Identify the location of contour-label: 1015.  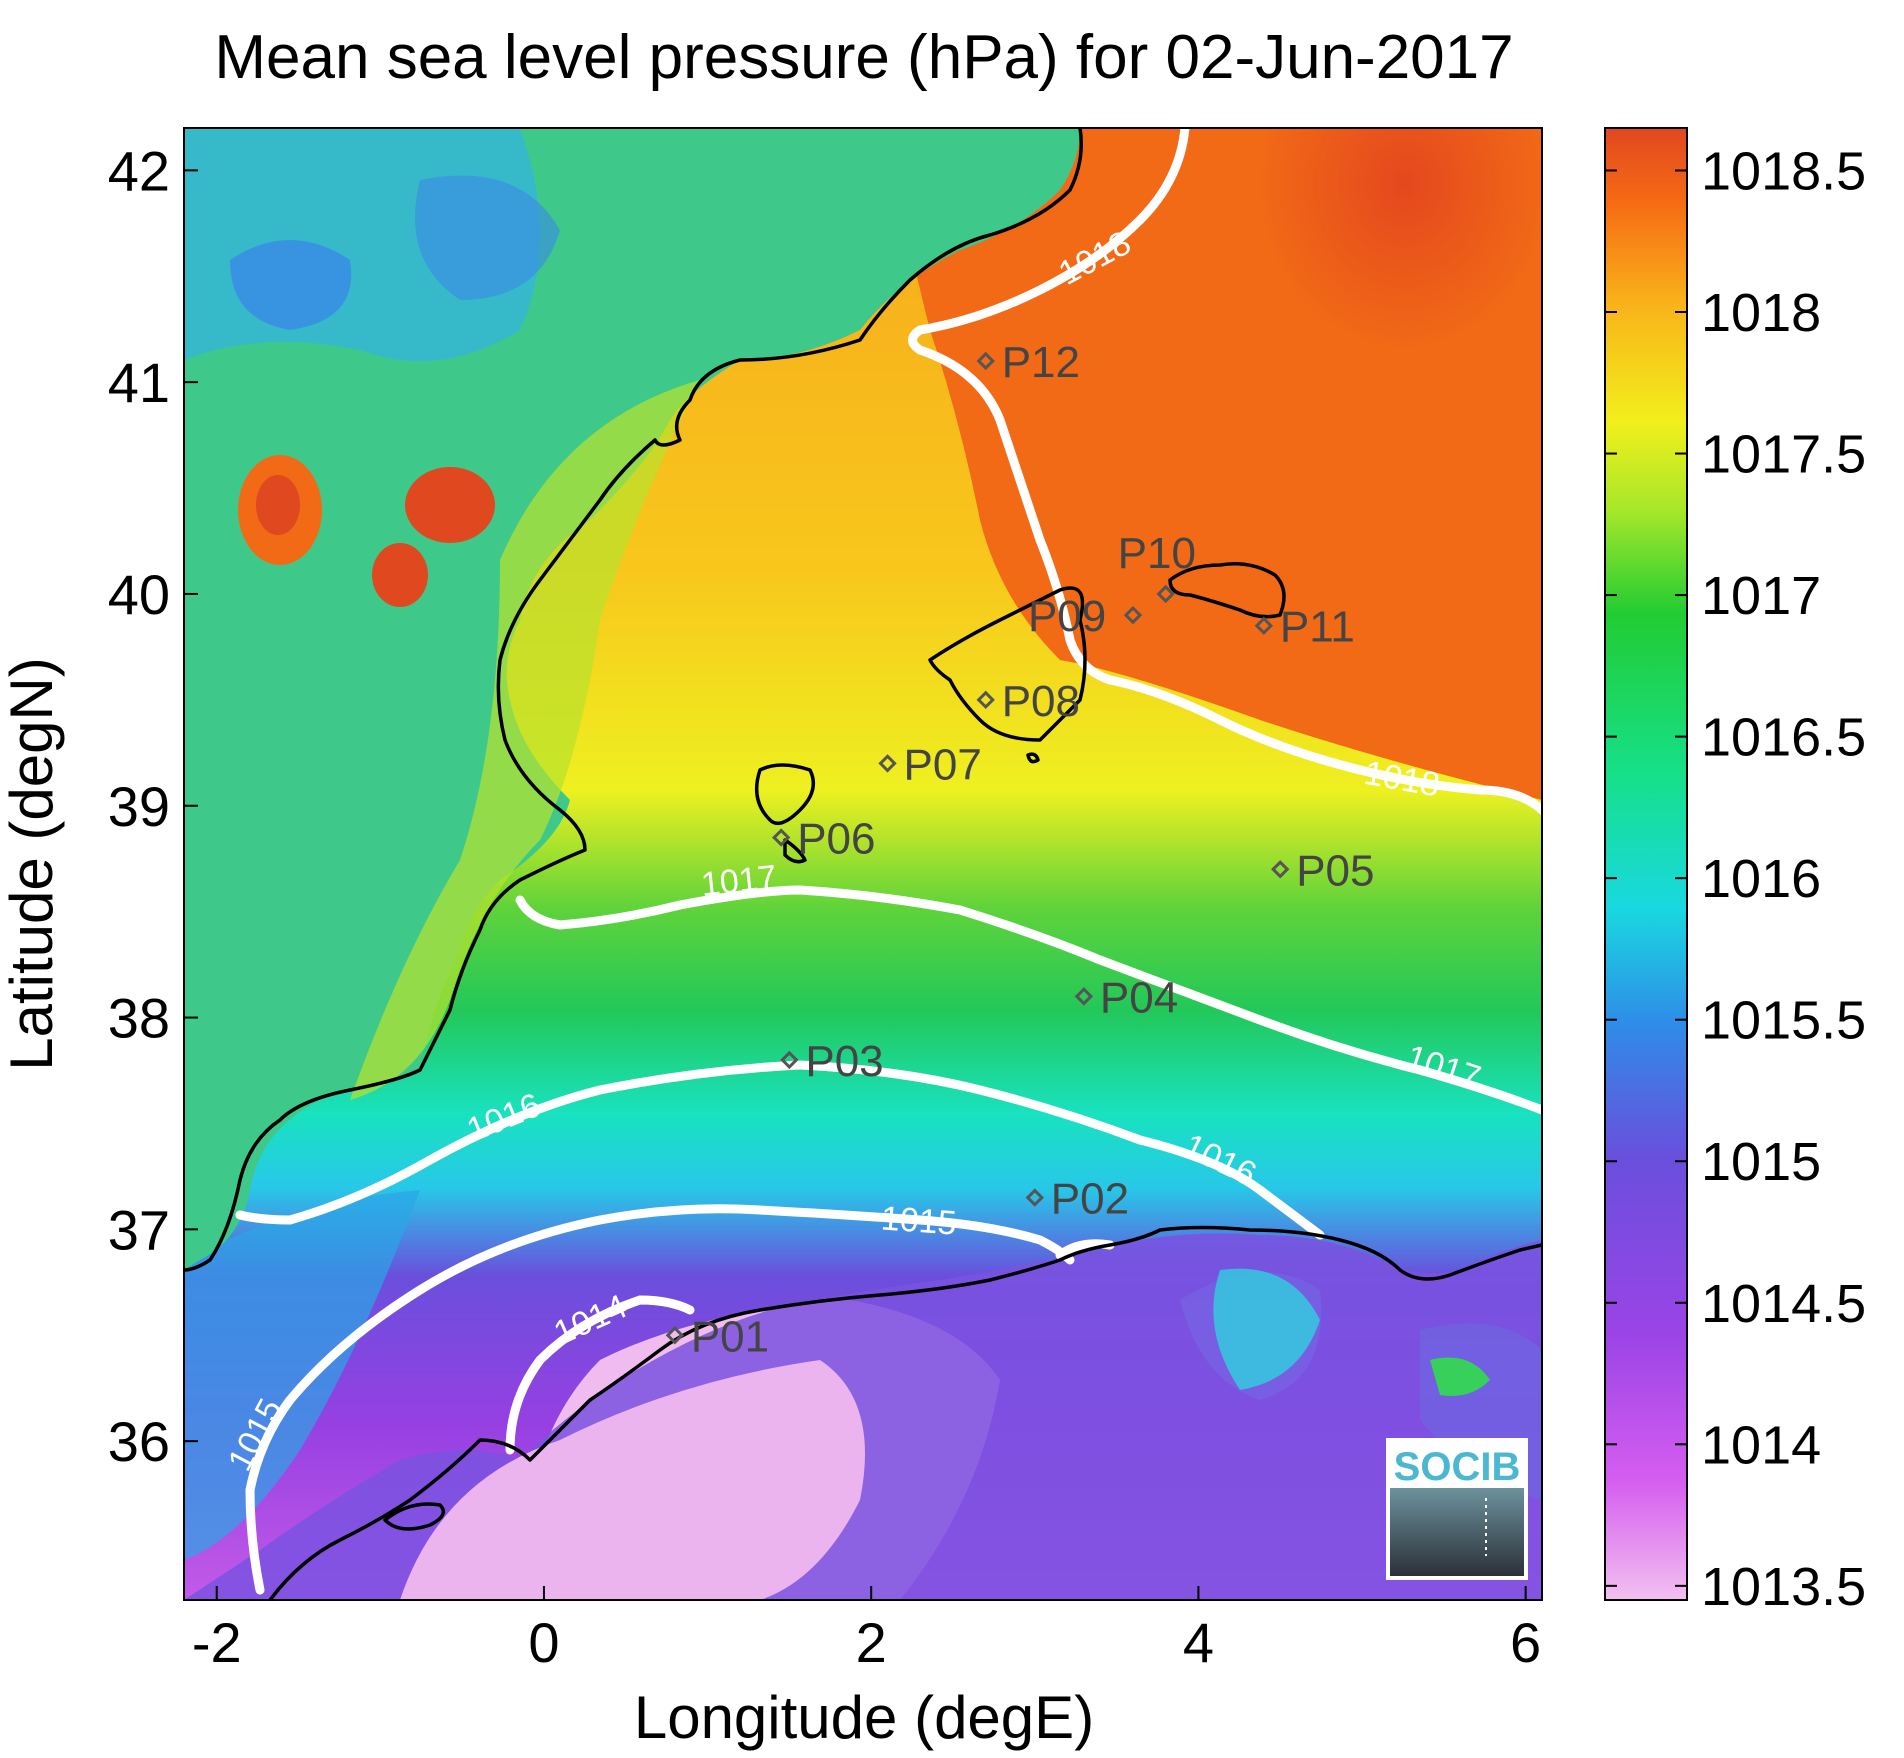
(919, 1220).